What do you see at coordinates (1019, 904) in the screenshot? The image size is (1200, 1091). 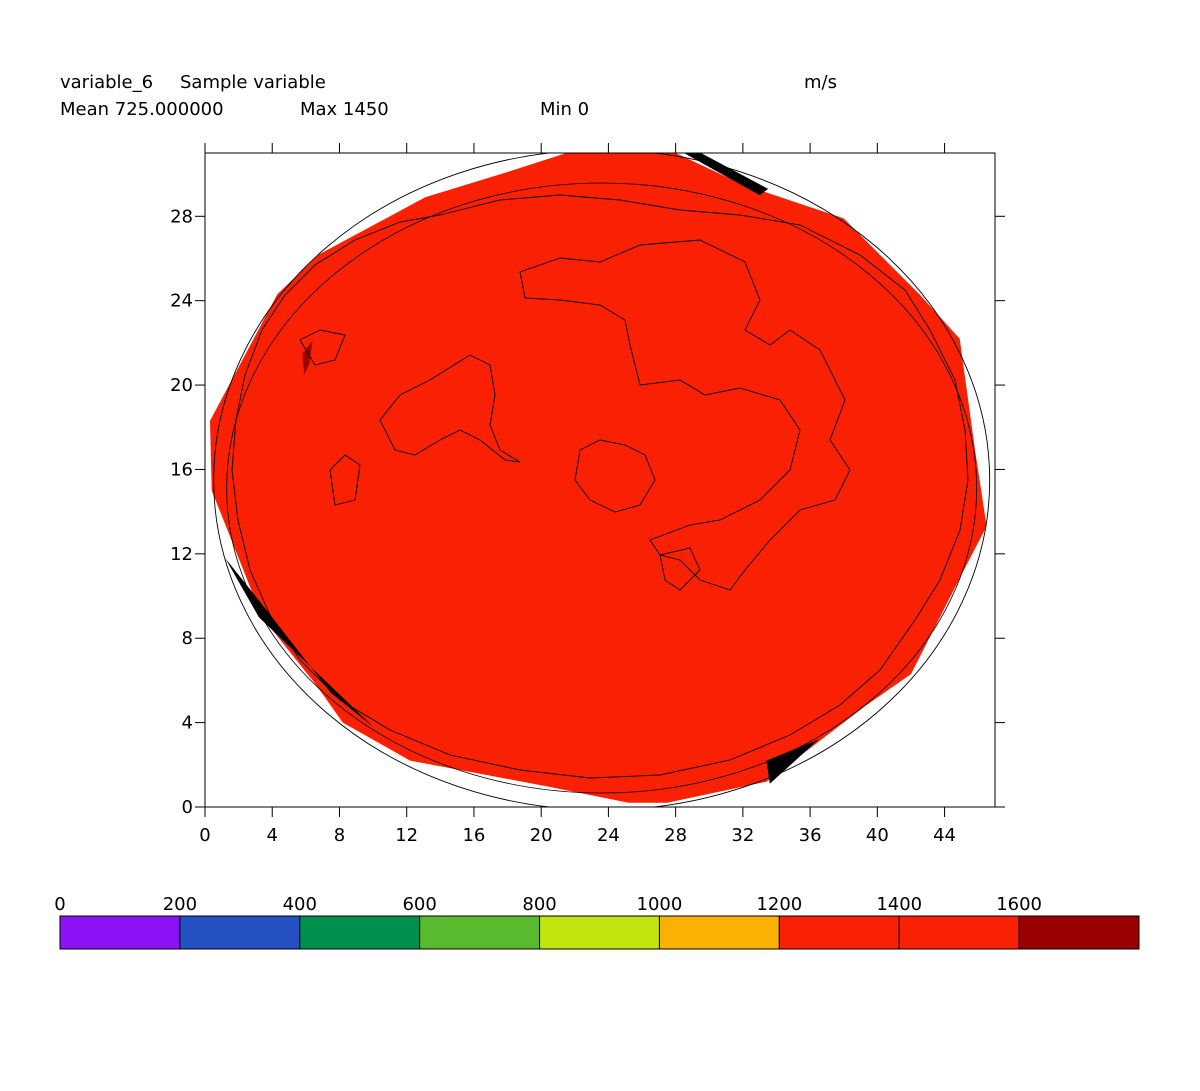 I see `colorbar-label: 1600` at bounding box center [1019, 904].